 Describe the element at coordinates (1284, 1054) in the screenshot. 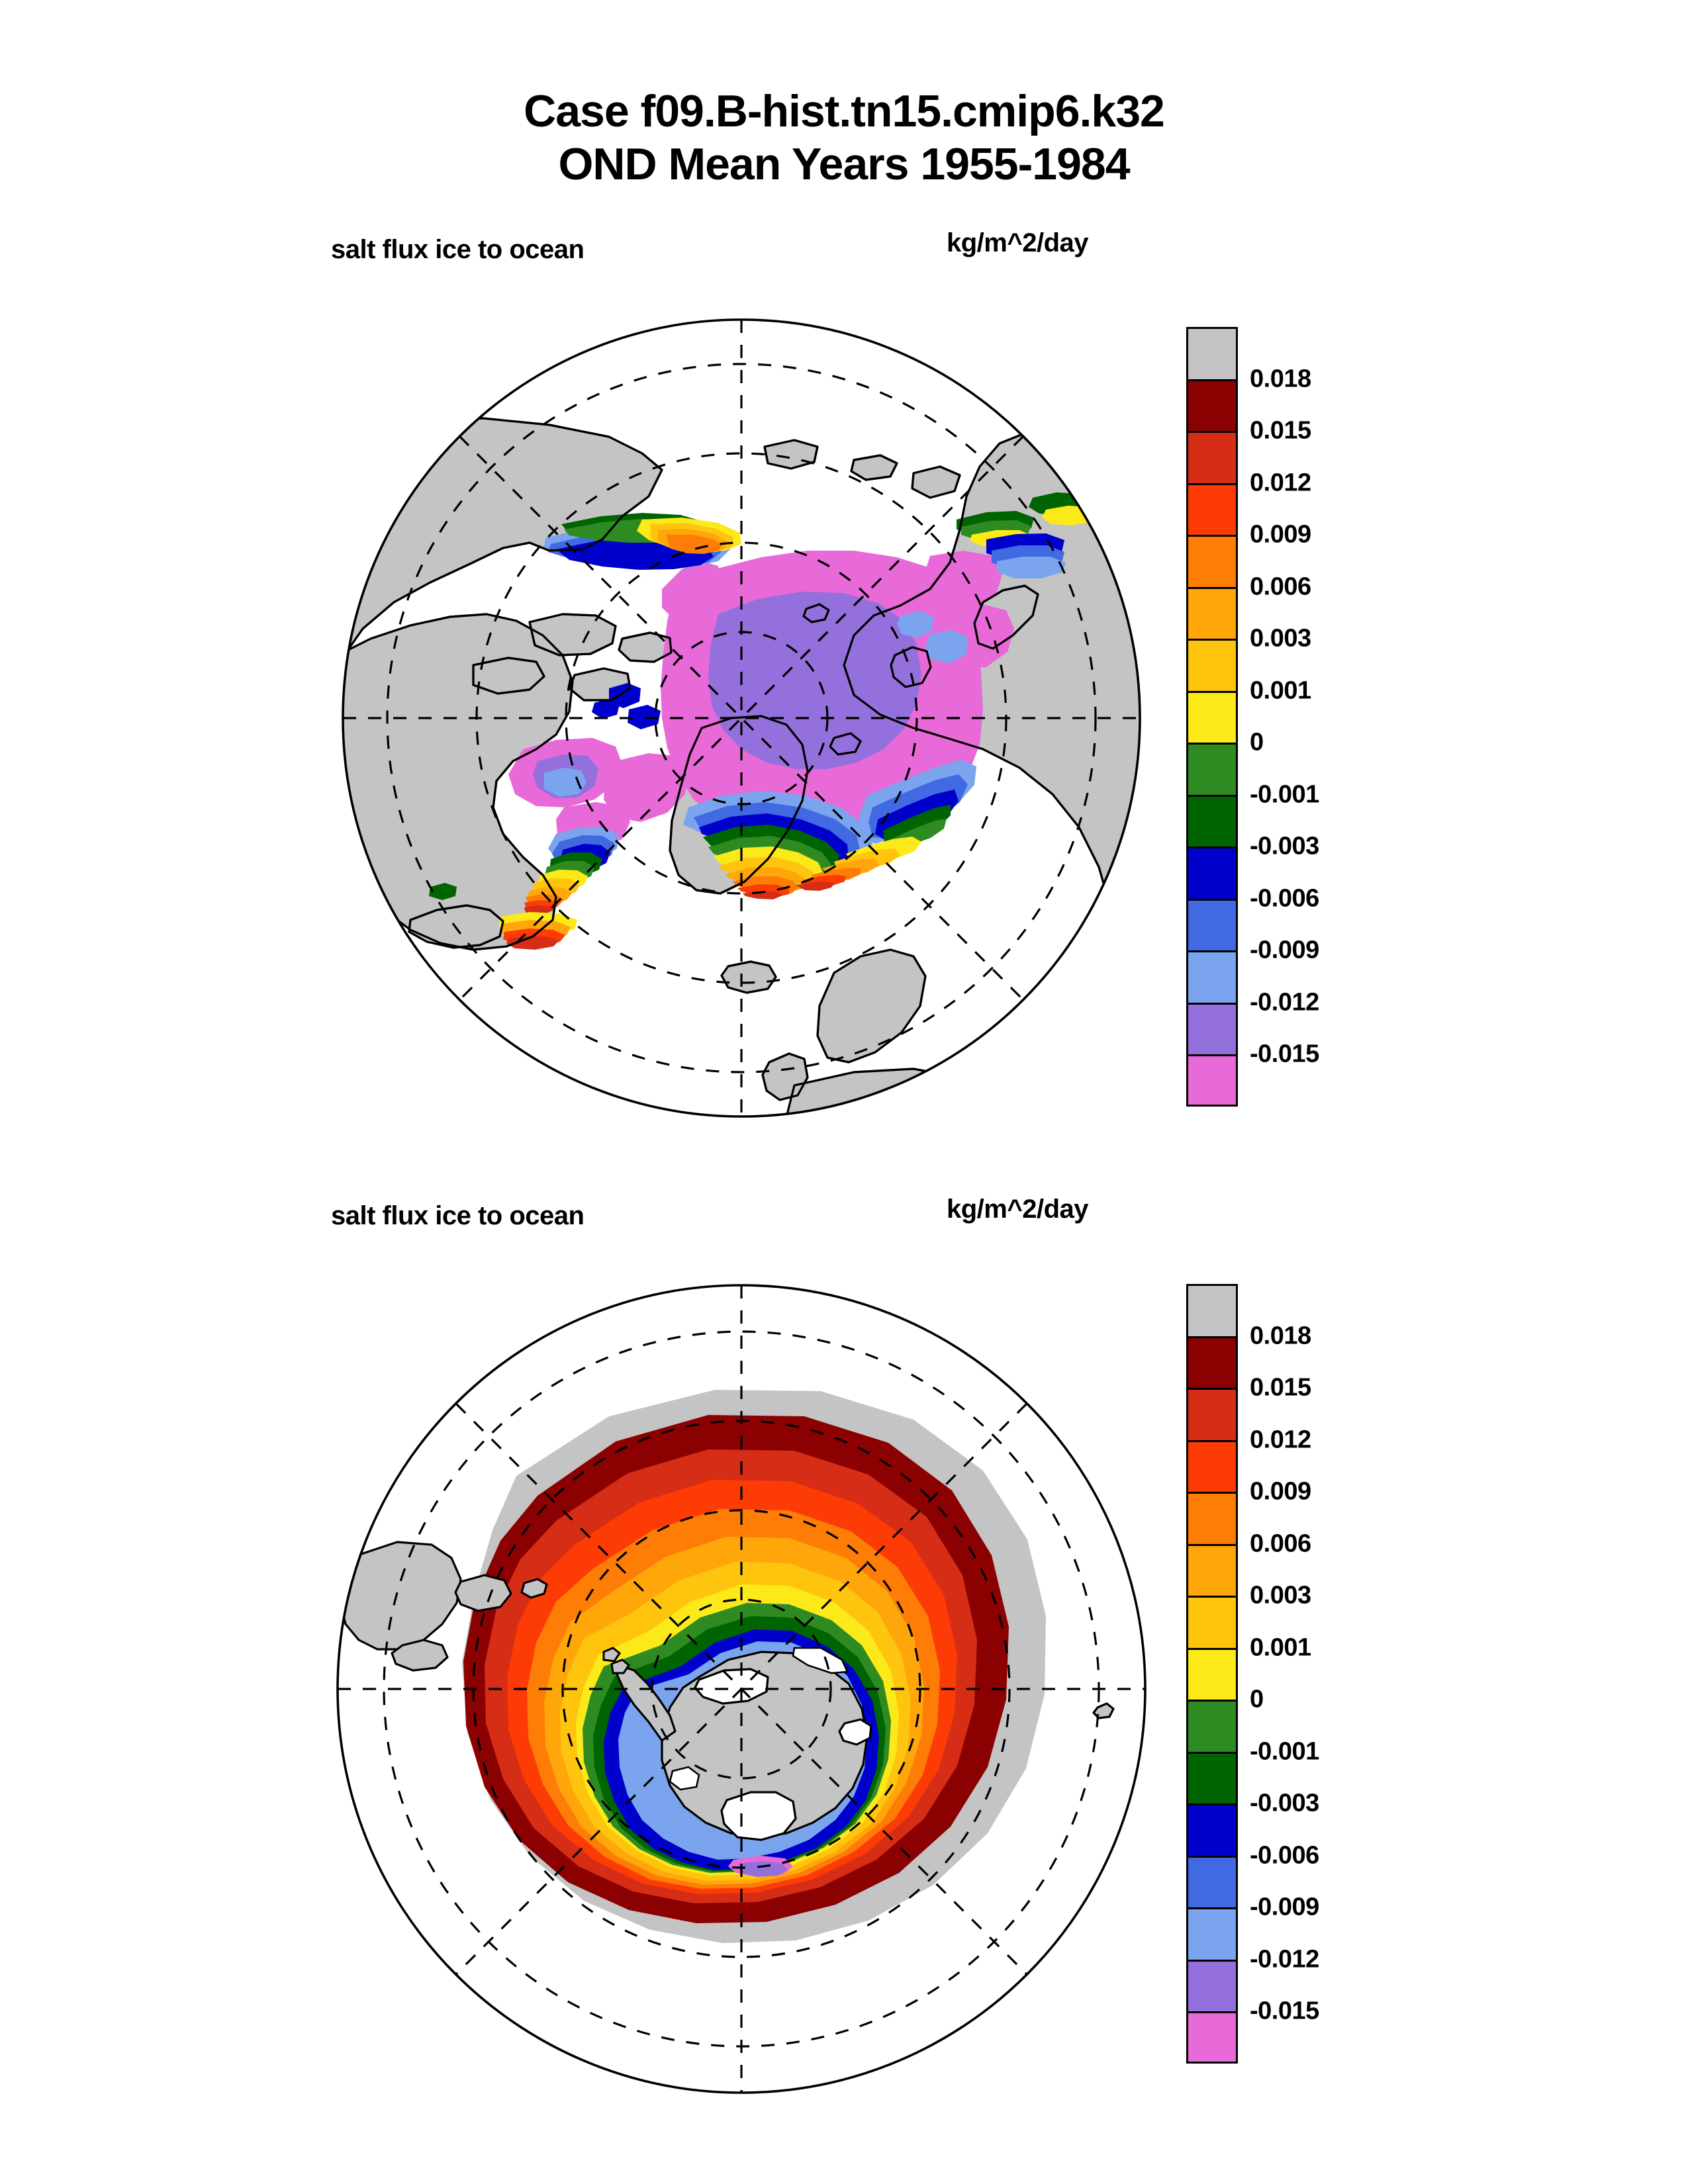

I see `arctic-colorbar-tick-label: -0.015` at that location.